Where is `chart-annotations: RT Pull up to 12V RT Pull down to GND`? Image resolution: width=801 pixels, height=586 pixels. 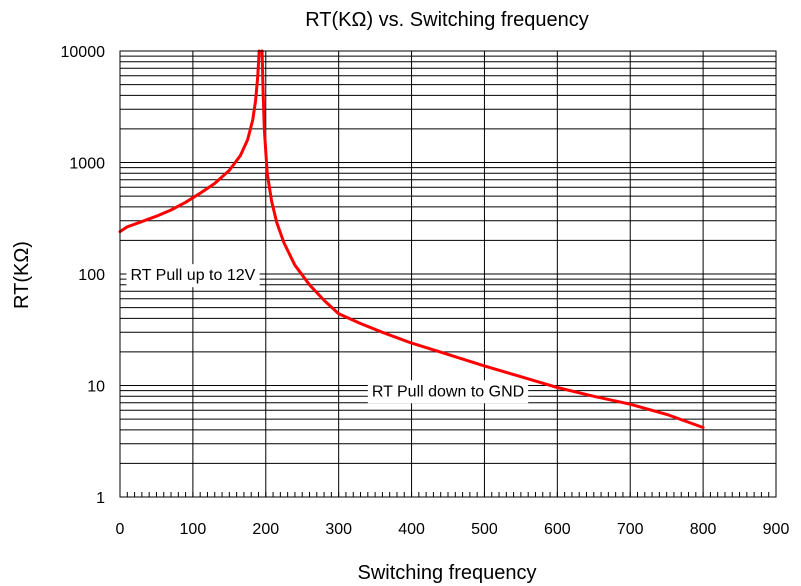
chart-annotations: RT Pull up to 12V RT Pull down to GND is located at coordinates (327, 334).